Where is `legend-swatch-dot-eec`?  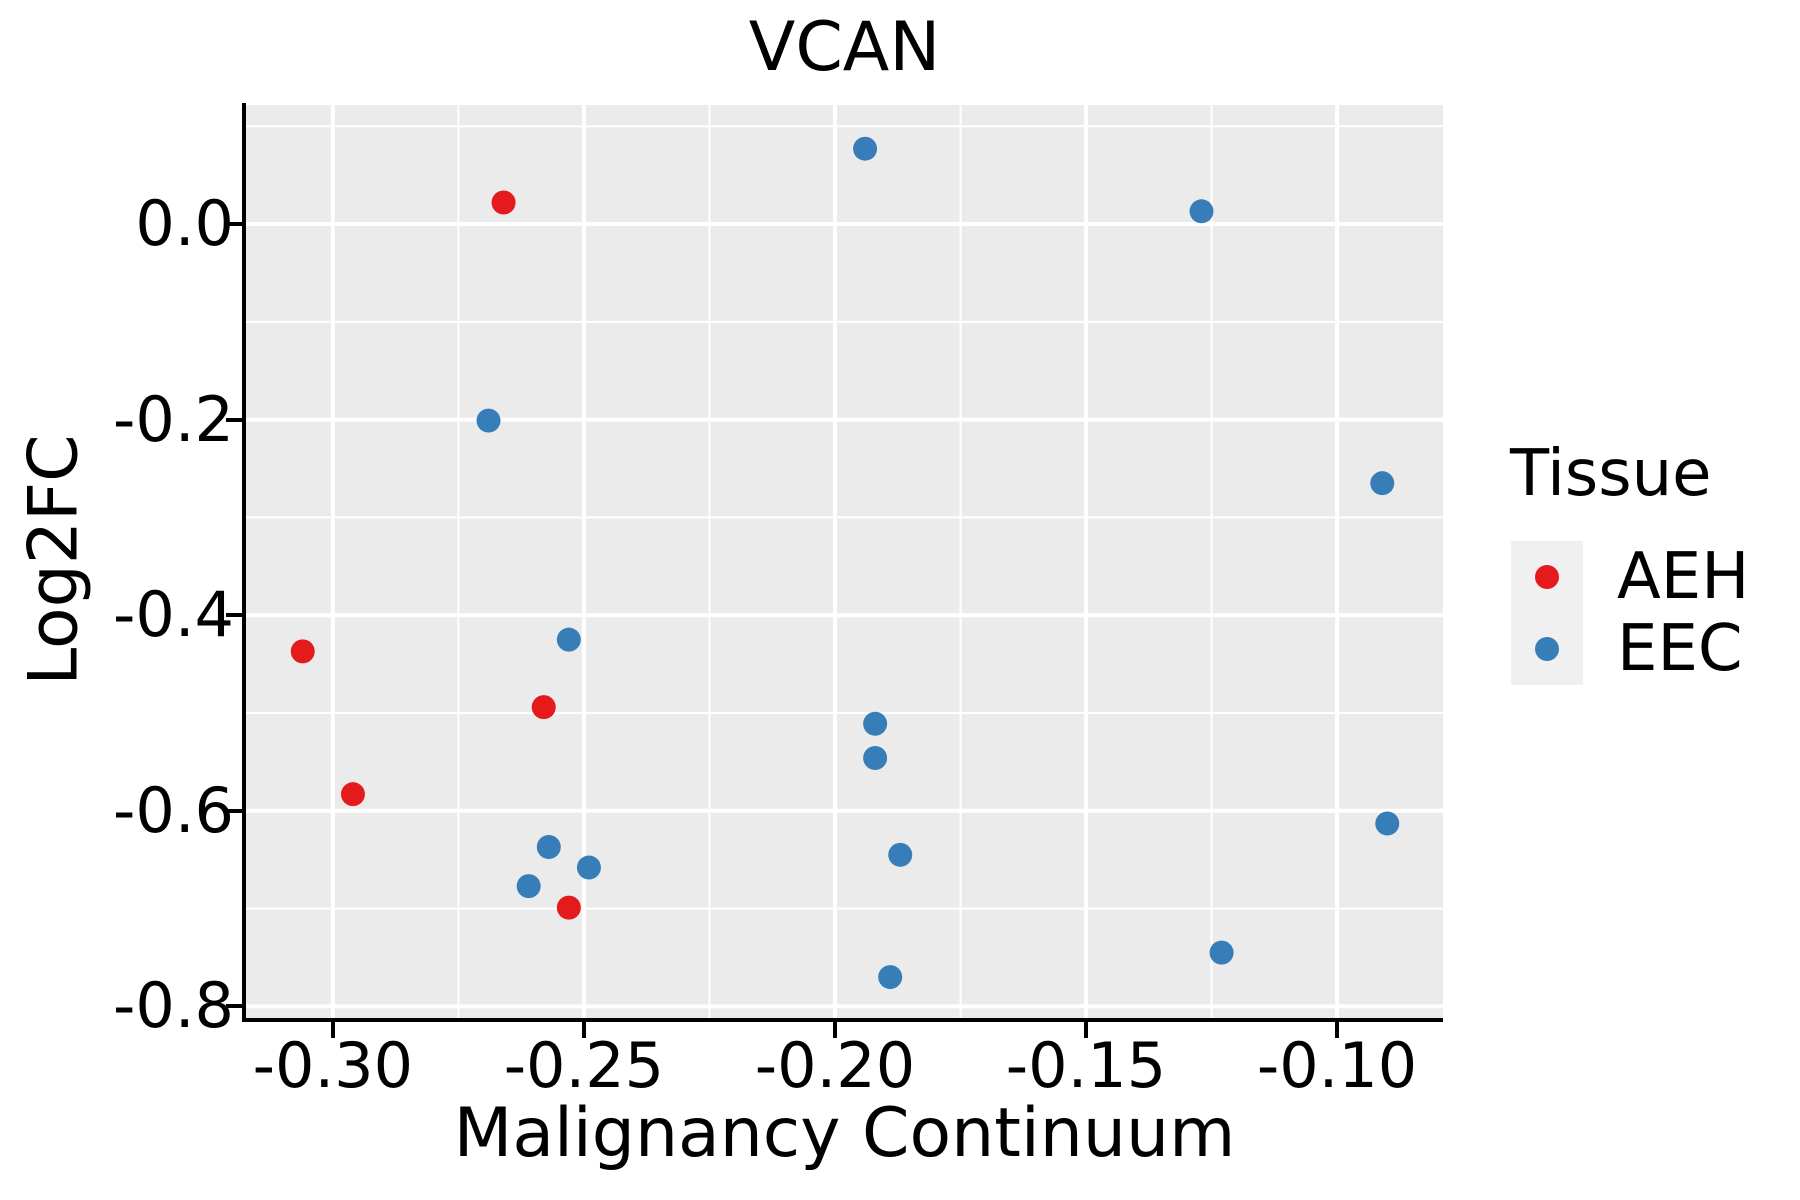 legend-swatch-dot-eec is located at coordinates (1547, 649).